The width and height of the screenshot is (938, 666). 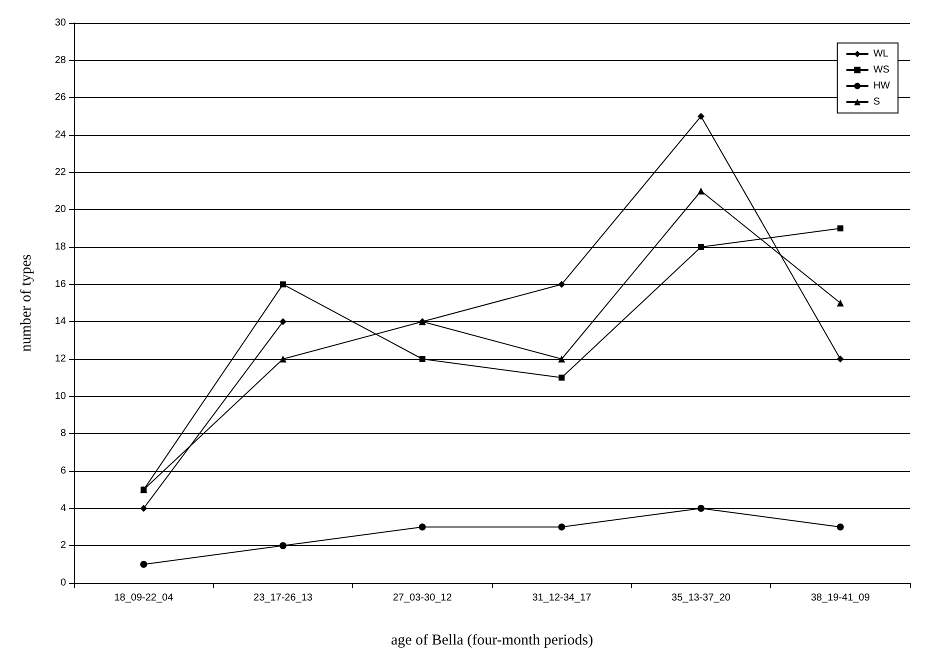 What do you see at coordinates (60, 135) in the screenshot?
I see `y-tick-label: 24` at bounding box center [60, 135].